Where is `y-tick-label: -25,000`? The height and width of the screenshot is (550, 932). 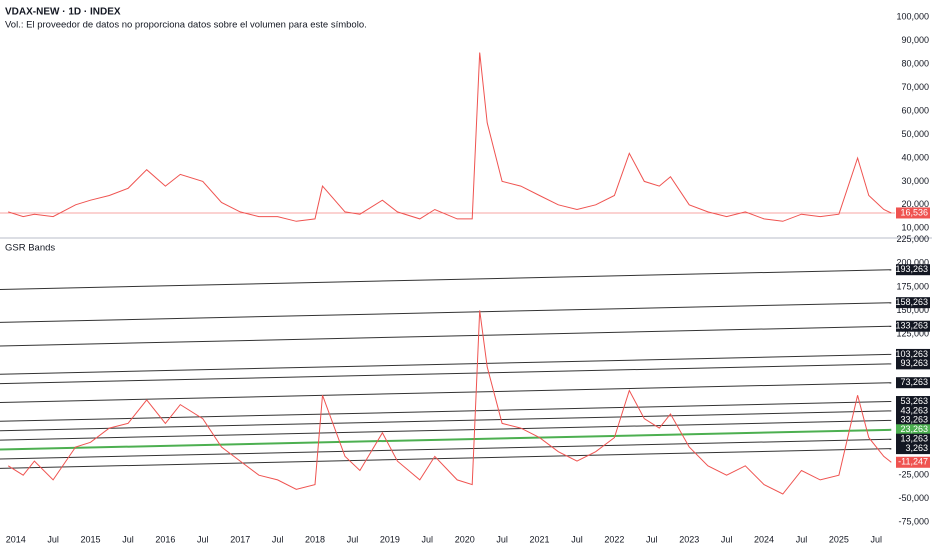
y-tick-label: -25,000 is located at coordinates (913, 475).